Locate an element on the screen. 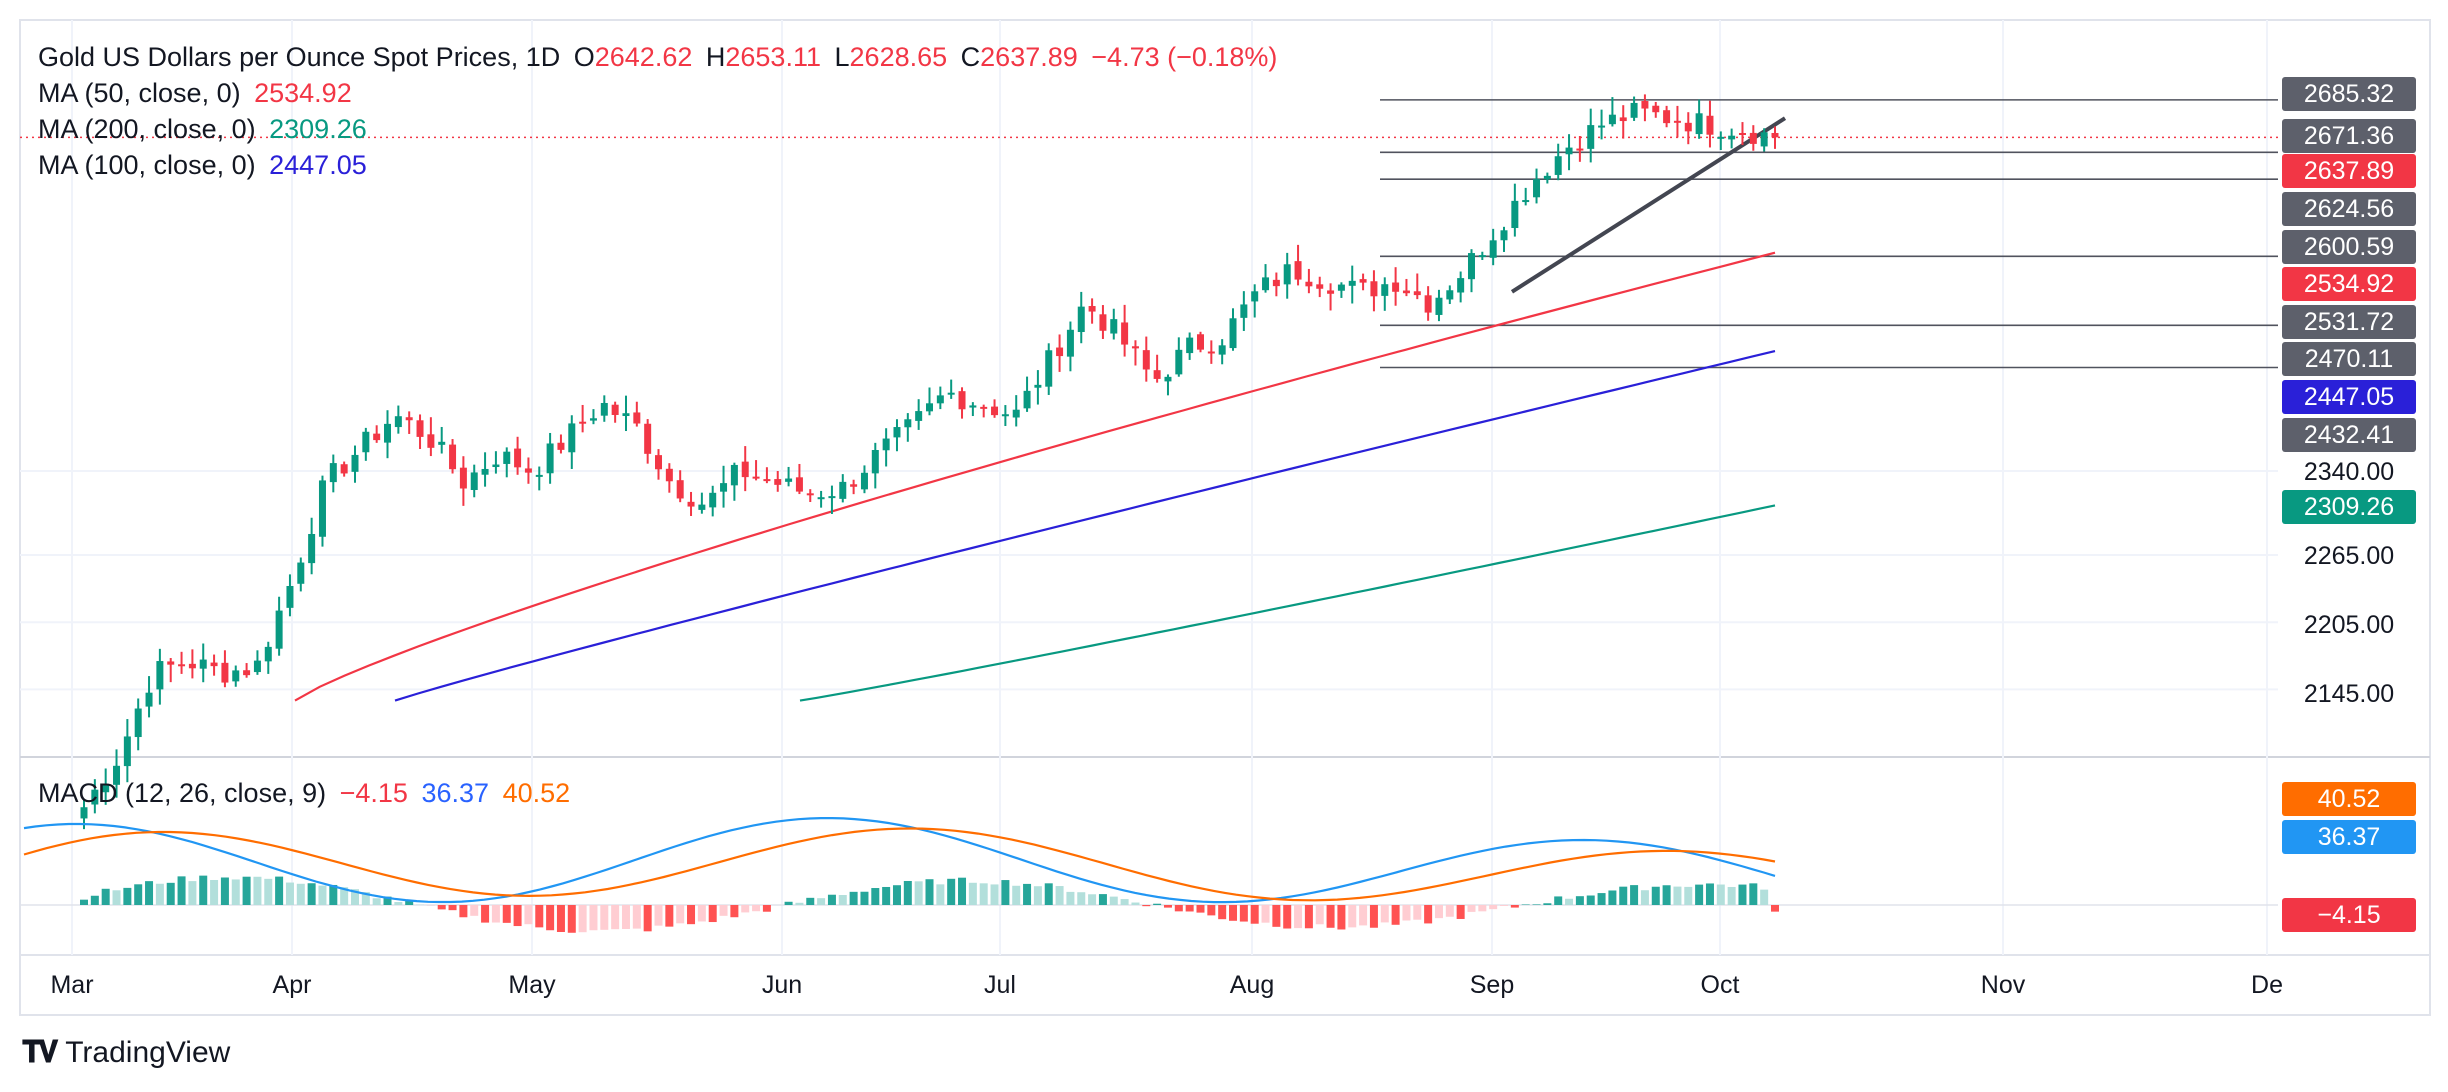 The width and height of the screenshot is (2448, 1092). open-value: 2642.62 is located at coordinates (643, 57).